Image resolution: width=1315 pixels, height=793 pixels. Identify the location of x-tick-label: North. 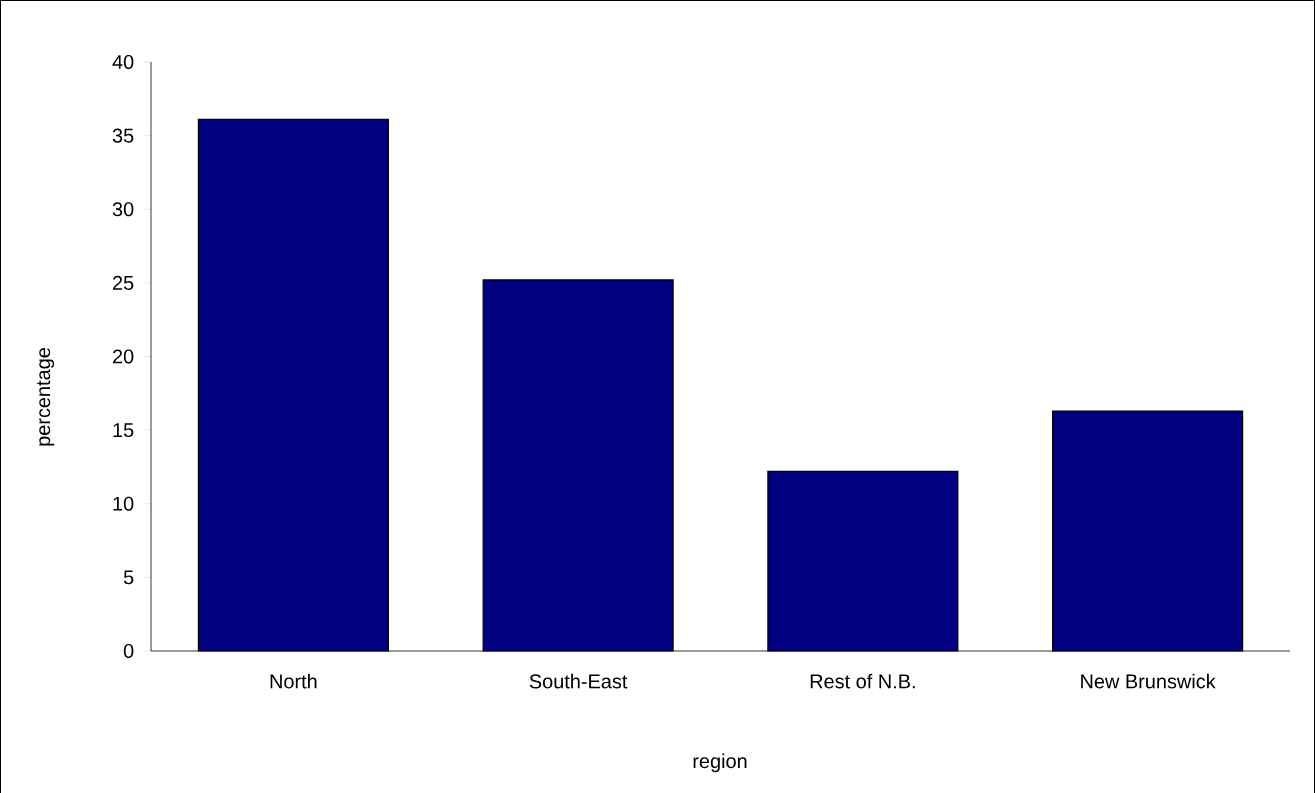
(293, 681).